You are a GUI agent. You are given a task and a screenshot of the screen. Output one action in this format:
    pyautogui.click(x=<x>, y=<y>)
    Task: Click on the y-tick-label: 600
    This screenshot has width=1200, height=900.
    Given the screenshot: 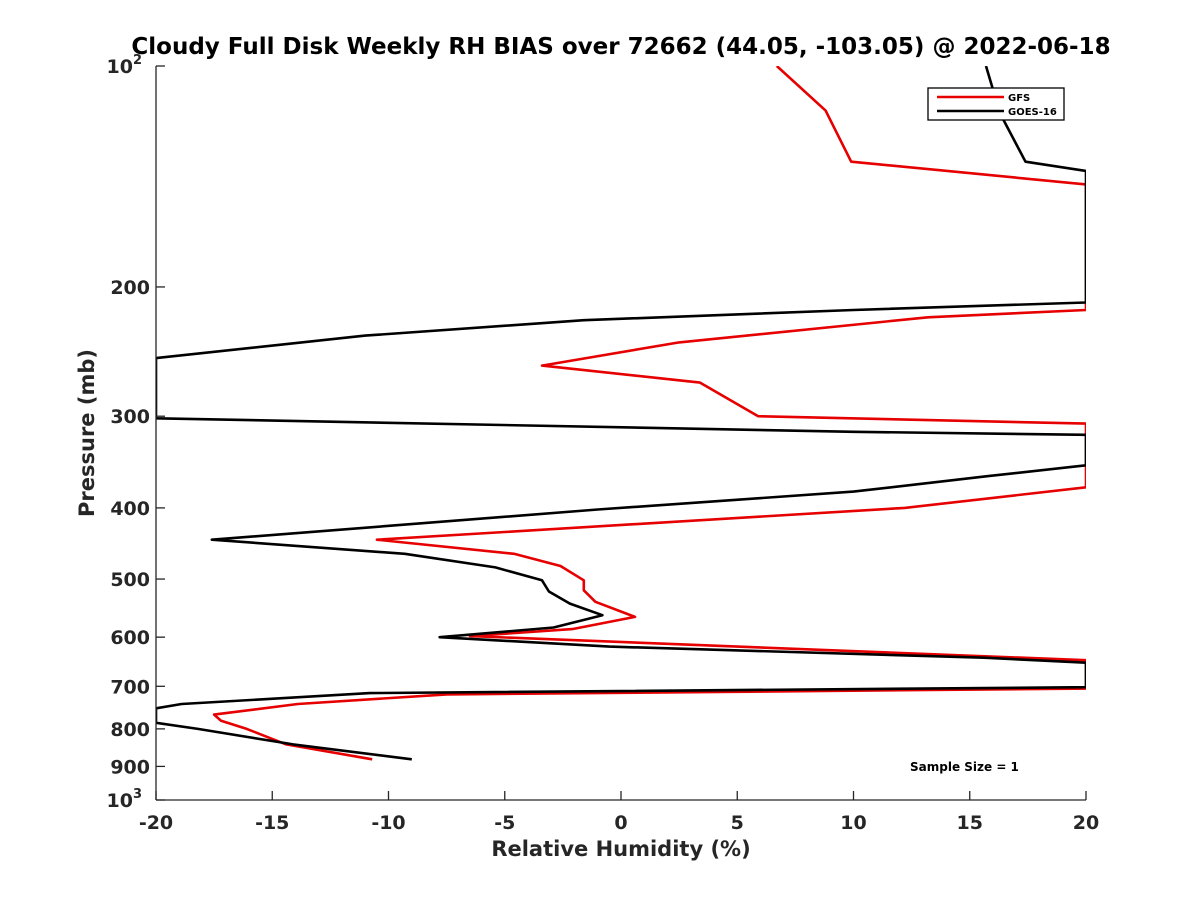 What is the action you would take?
    pyautogui.click(x=130, y=638)
    